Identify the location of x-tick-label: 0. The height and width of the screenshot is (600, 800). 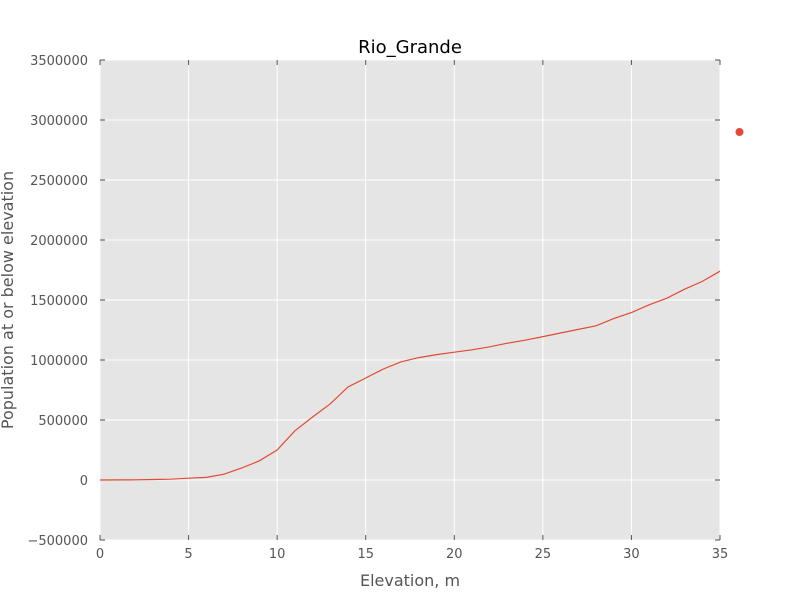
(100, 554).